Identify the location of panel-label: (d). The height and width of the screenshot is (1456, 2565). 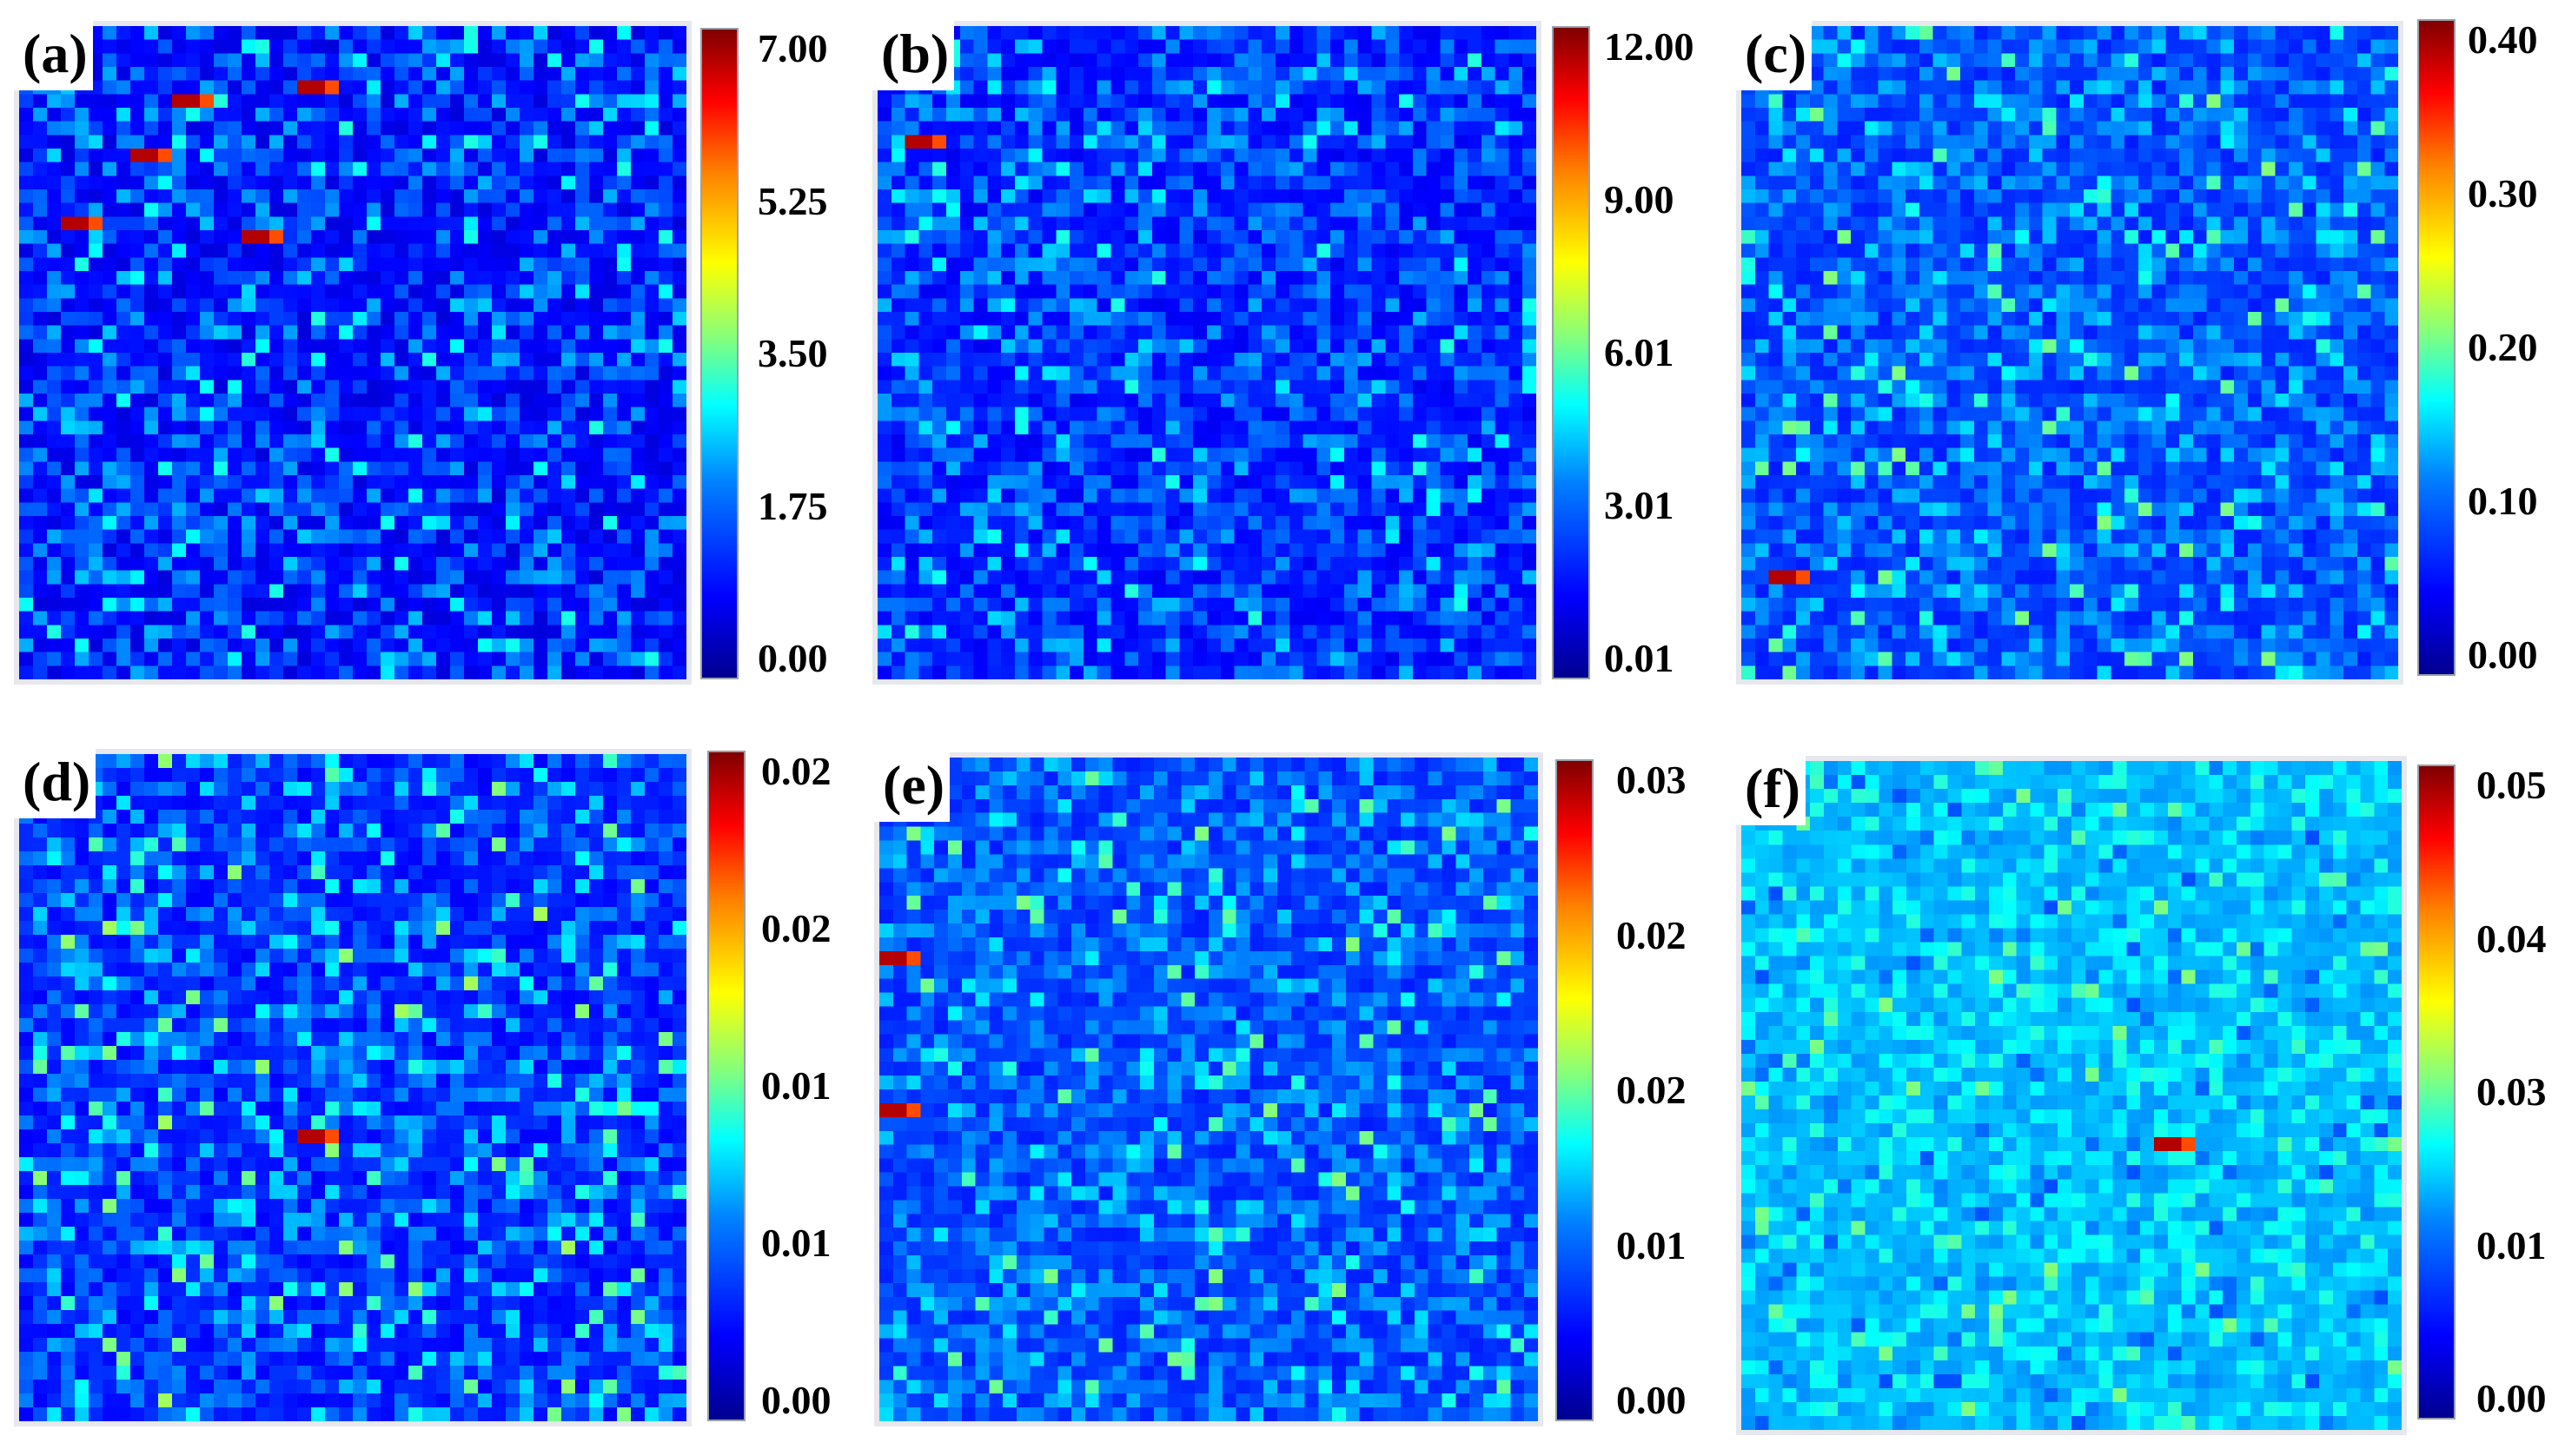
(55, 783).